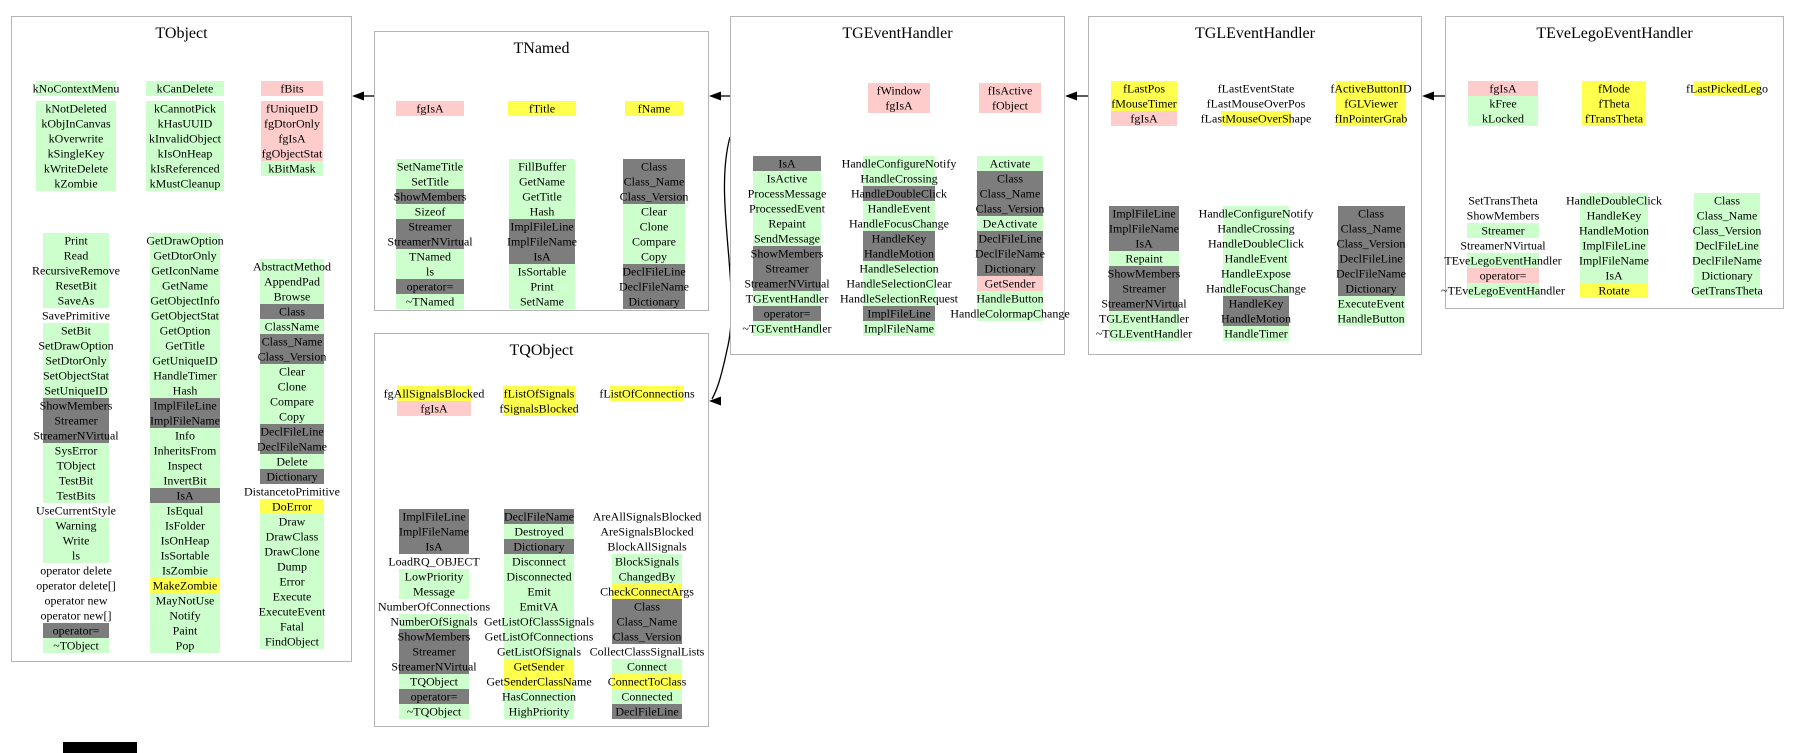 The height and width of the screenshot is (753, 1795). I want to click on member-cell: Streamer, so click(1503, 230).